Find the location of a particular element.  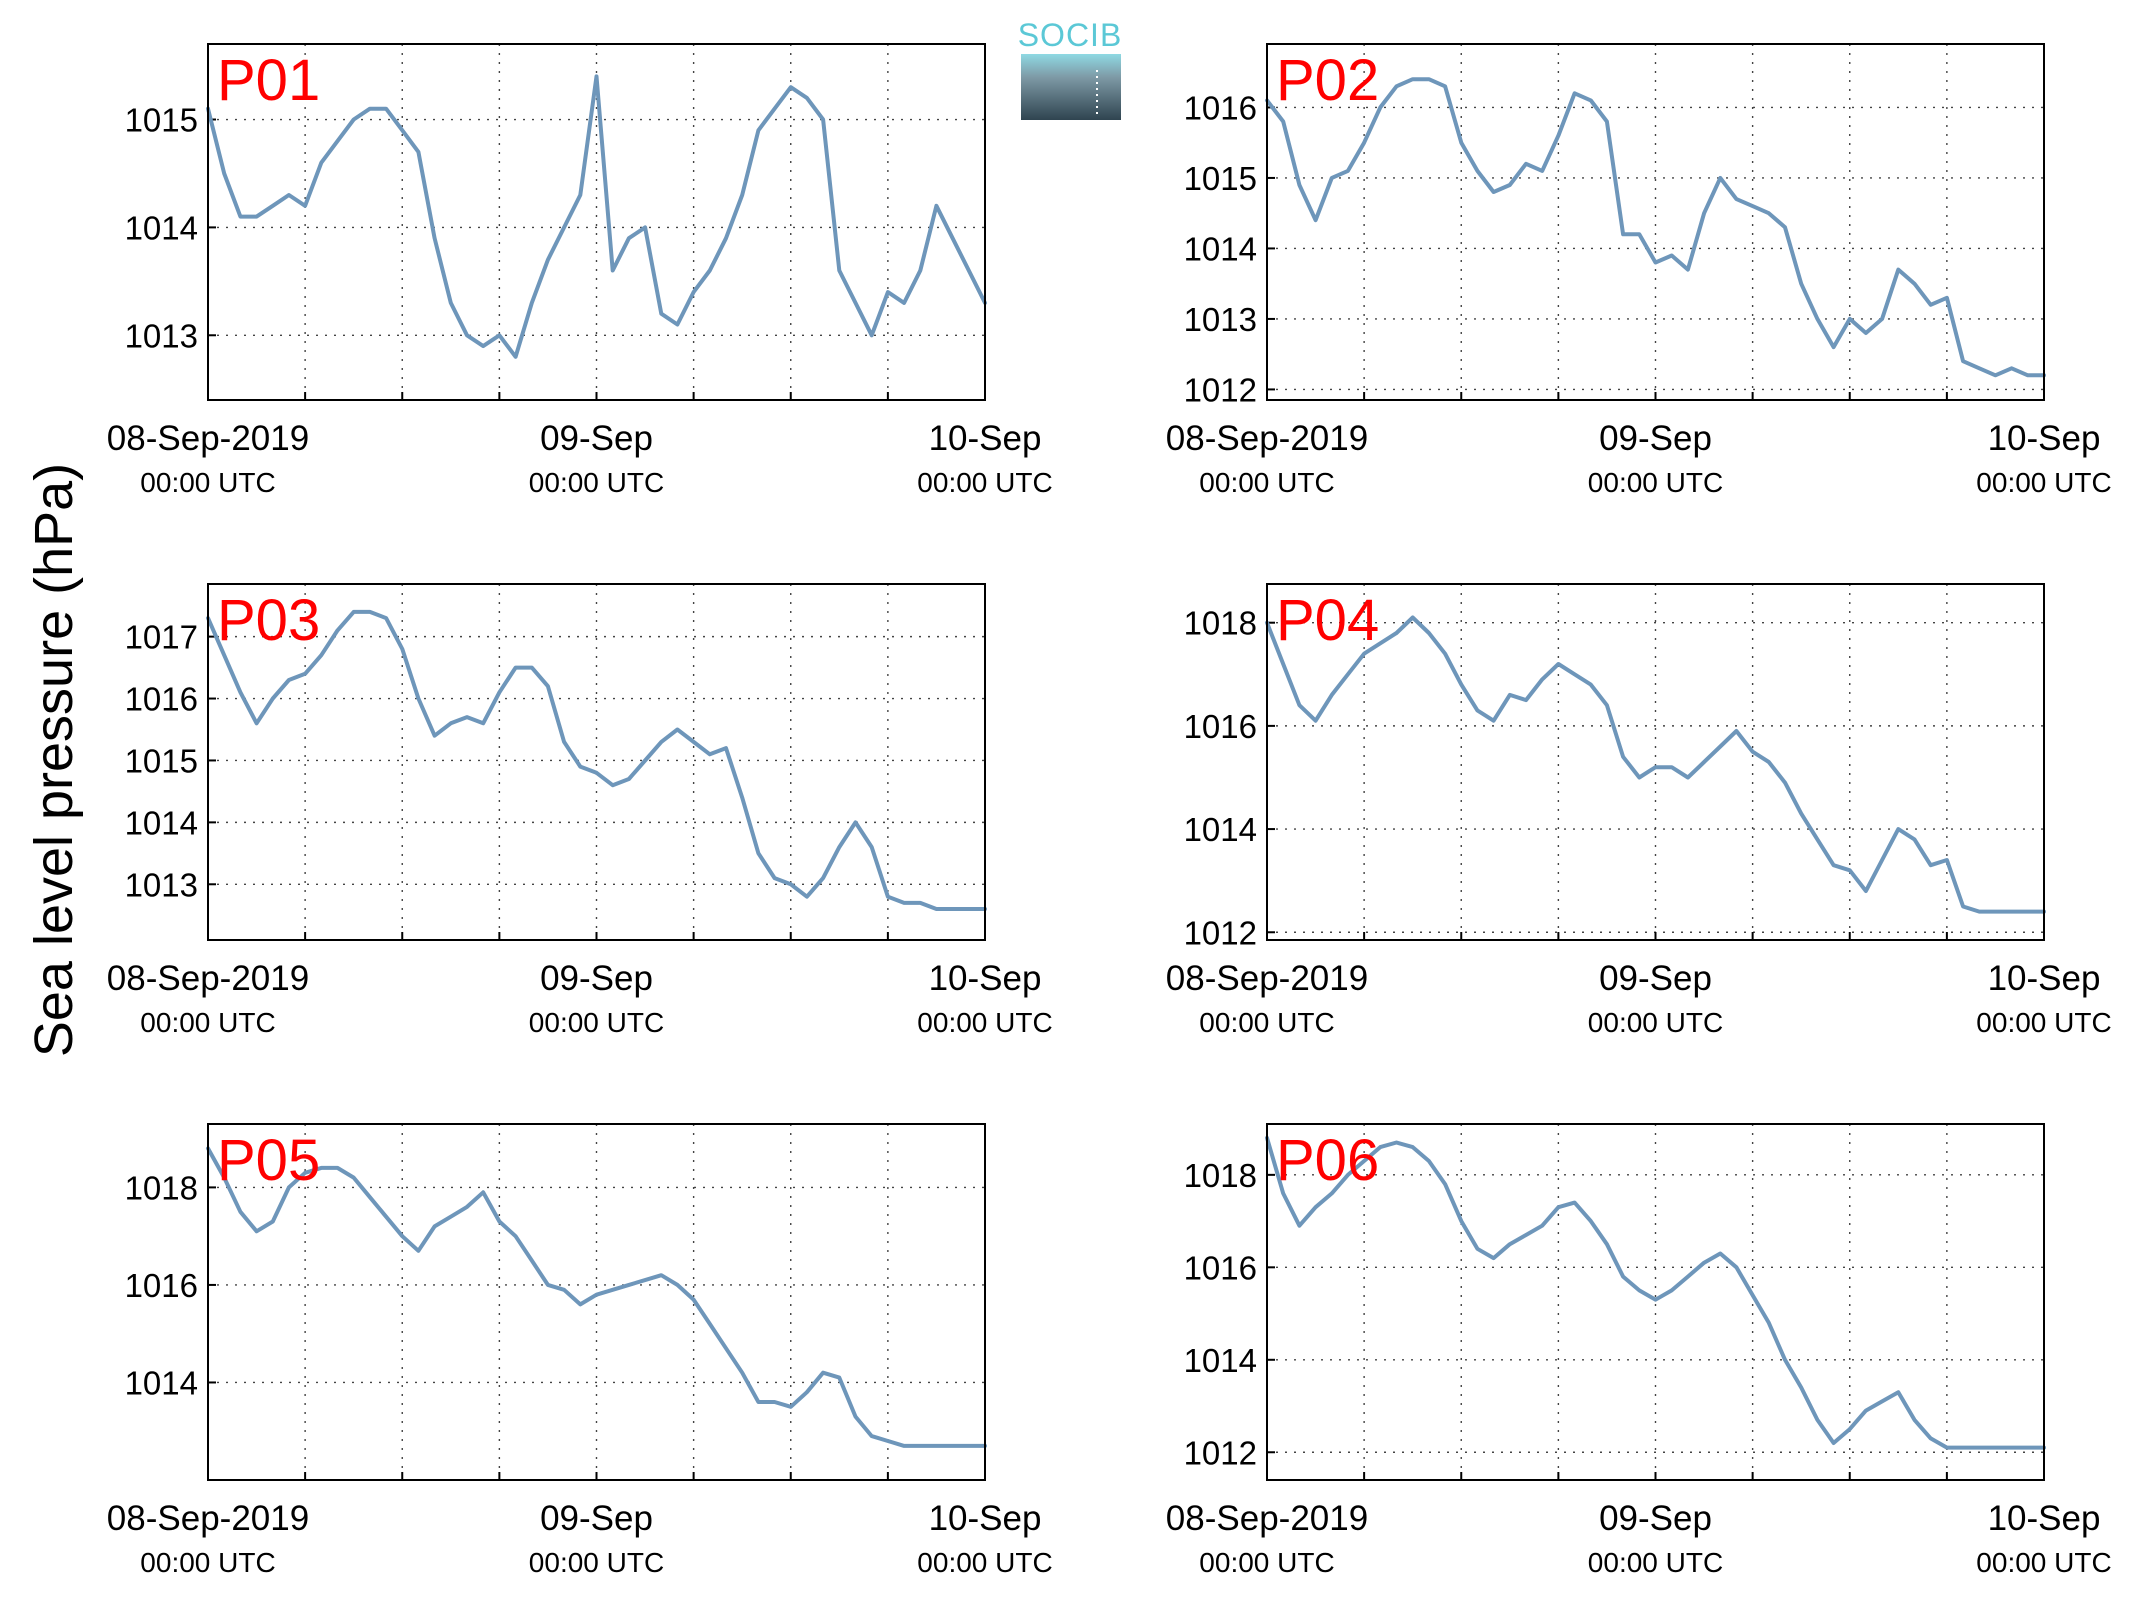

y-tick-label: 1017 is located at coordinates (161, 637).